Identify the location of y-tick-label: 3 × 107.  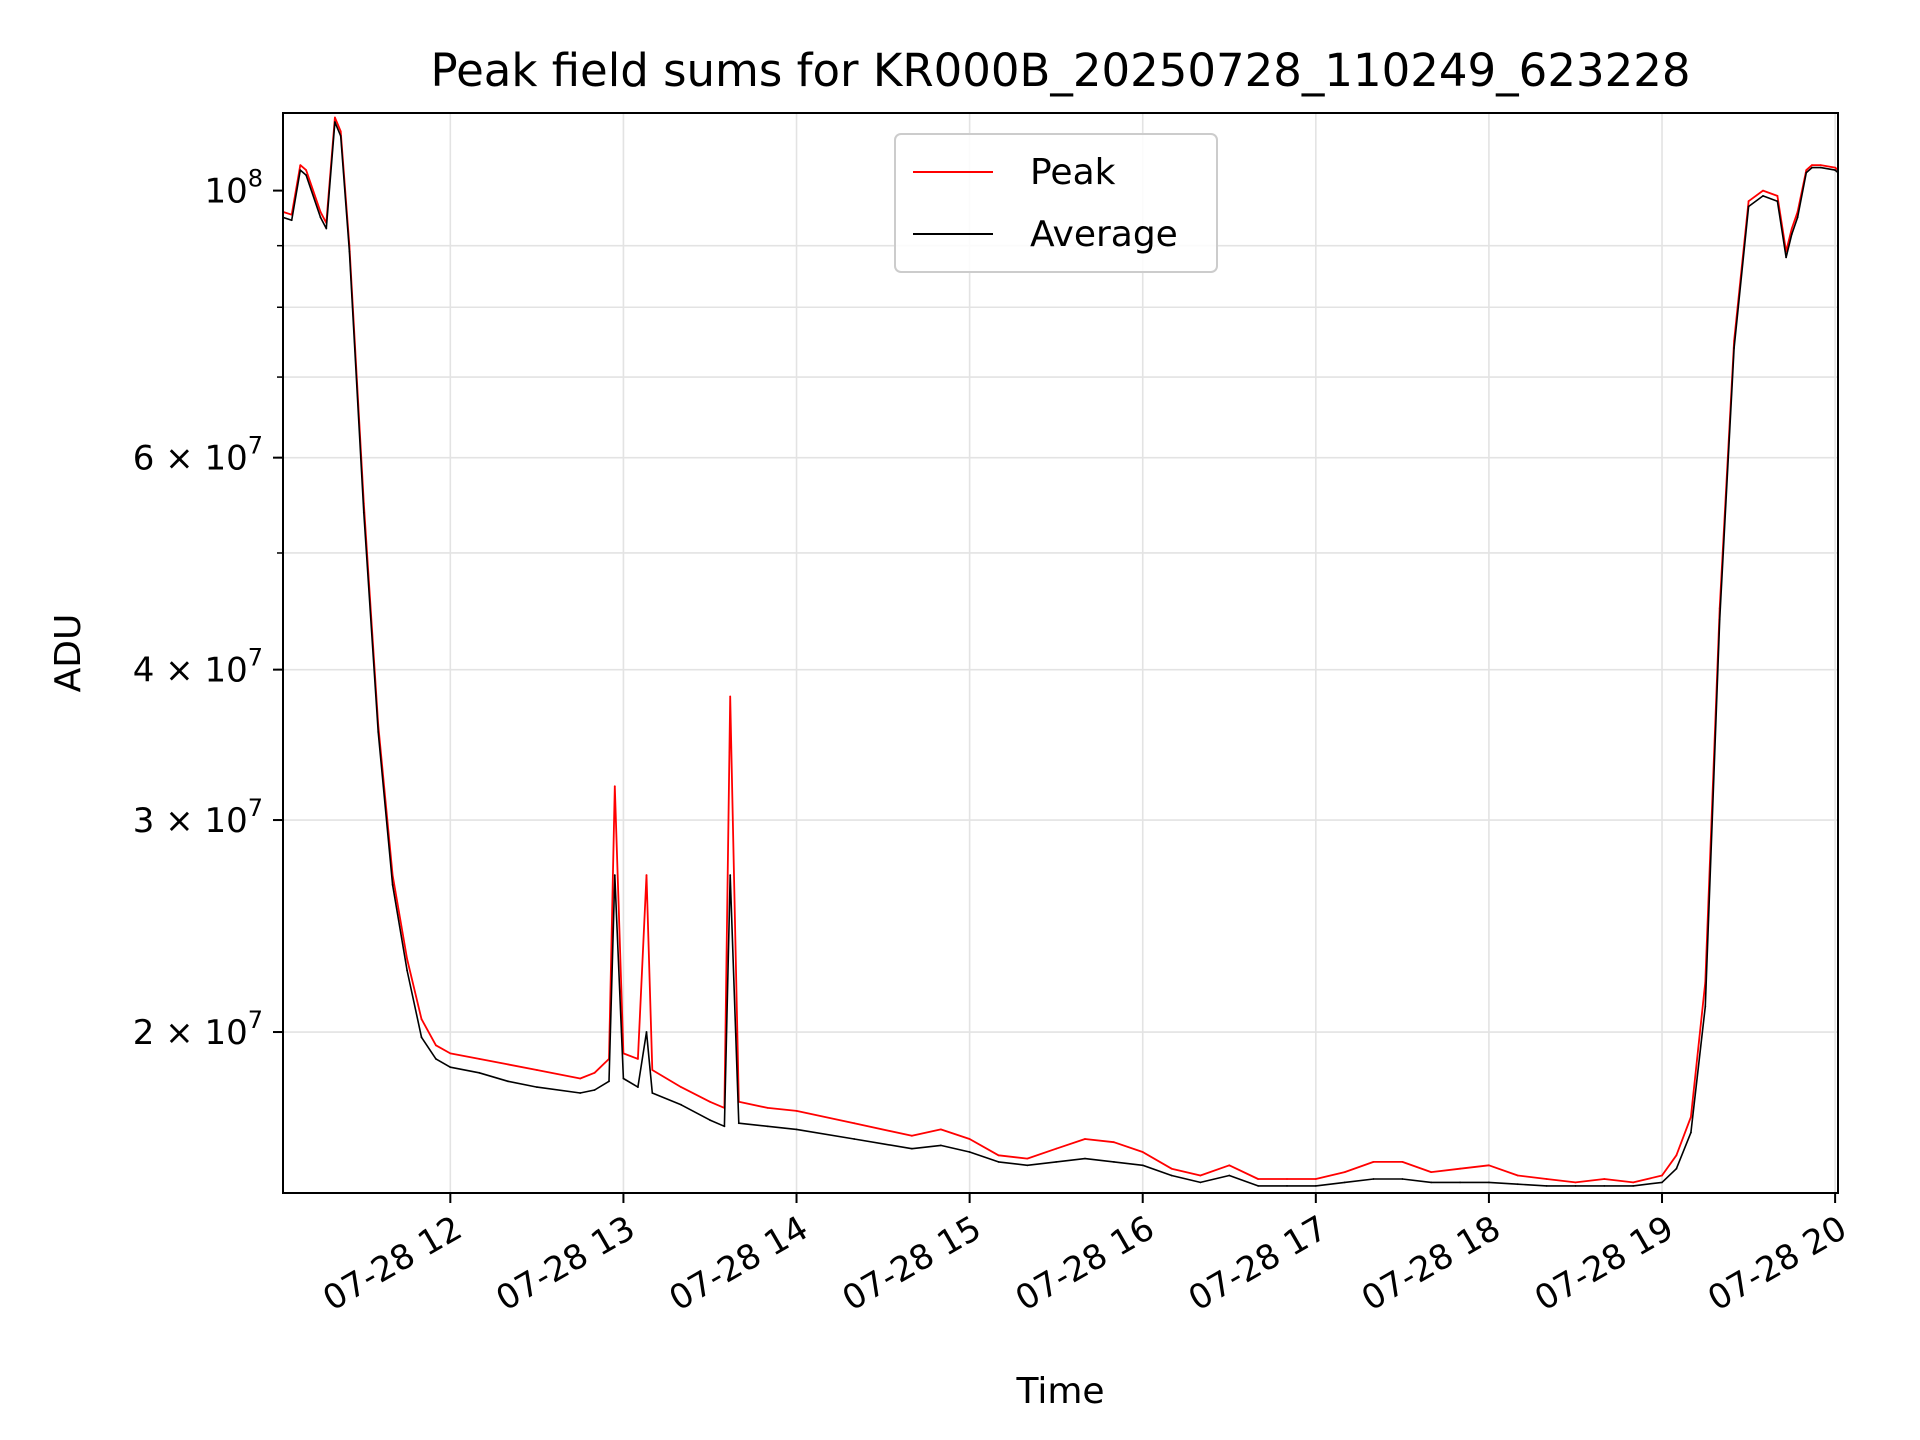
(198, 817).